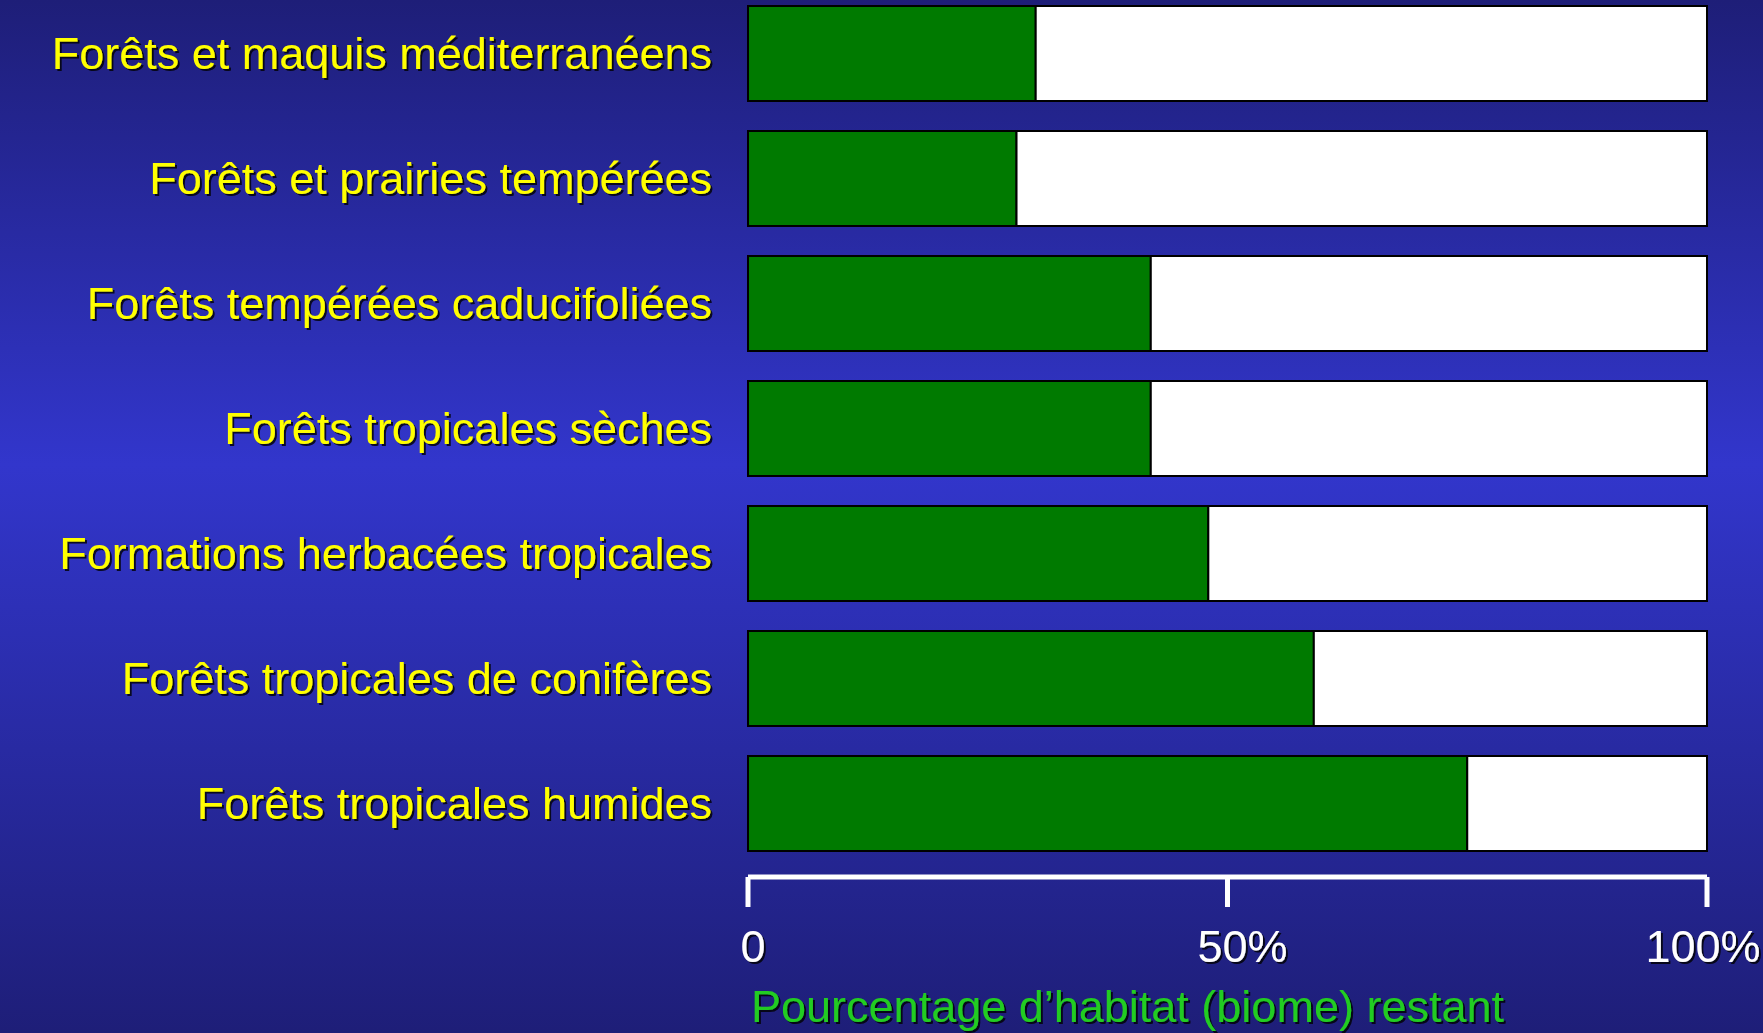 The image size is (1763, 1033). I want to click on y-tick-label: Formations herbacées tropicales, so click(385, 554).